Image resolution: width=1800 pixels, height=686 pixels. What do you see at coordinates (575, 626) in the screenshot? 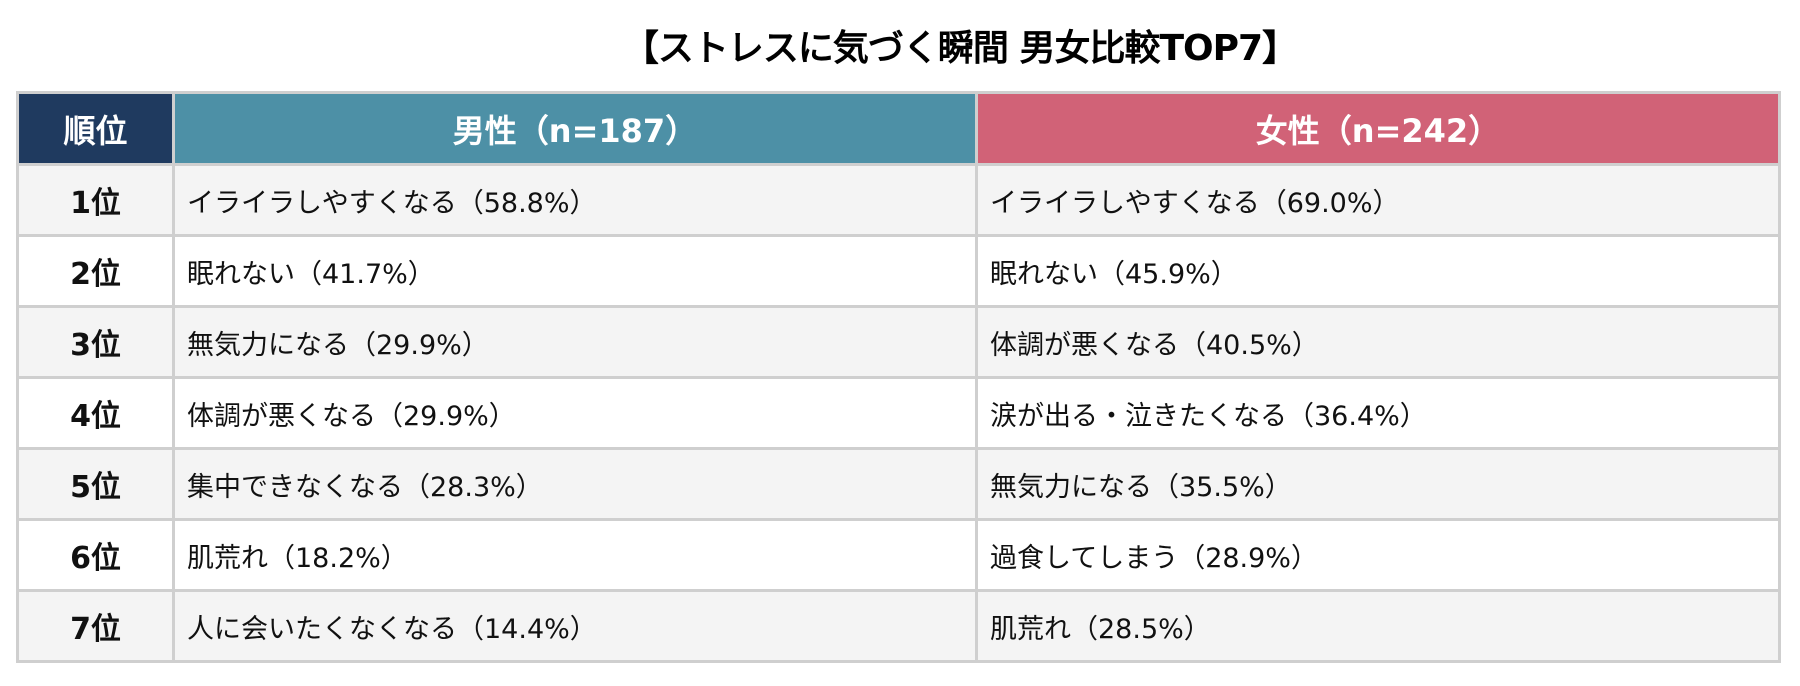
I see `male-cell: 人に会いたくなくなる（14.4%）` at bounding box center [575, 626].